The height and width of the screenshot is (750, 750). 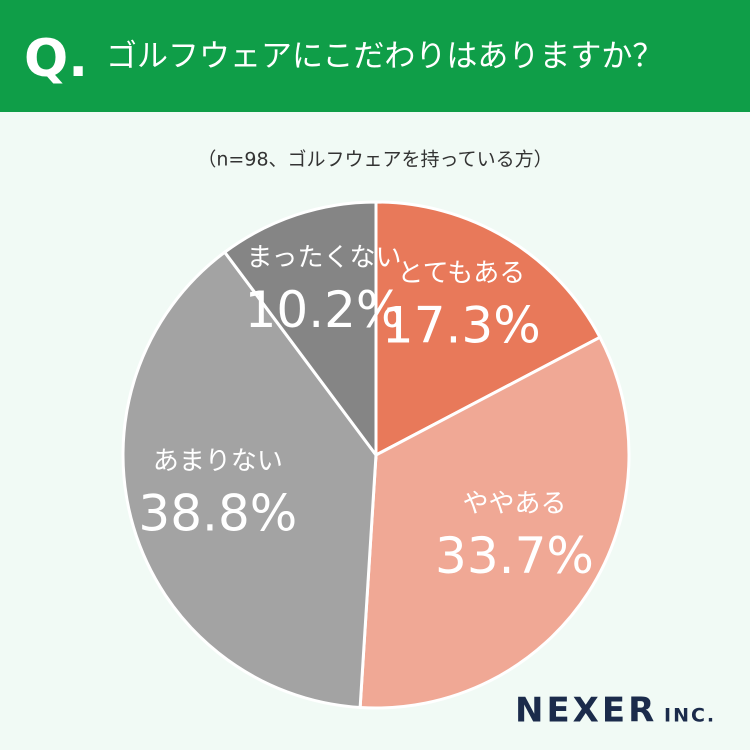 I want to click on slice-label: あまりない, so click(x=218, y=462).